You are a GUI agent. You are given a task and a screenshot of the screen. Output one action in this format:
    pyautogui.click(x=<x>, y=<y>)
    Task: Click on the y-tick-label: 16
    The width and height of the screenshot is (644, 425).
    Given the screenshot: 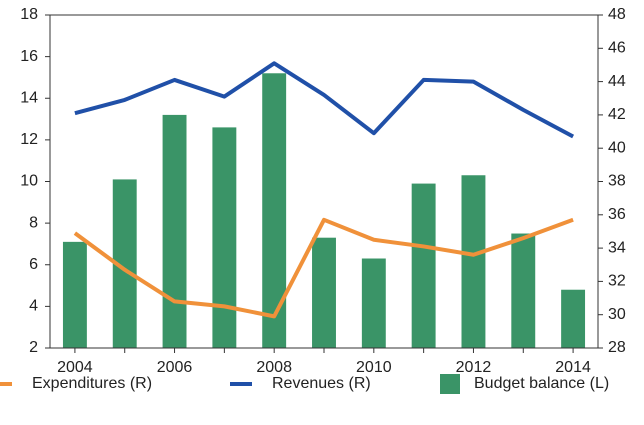 What is the action you would take?
    pyautogui.click(x=29, y=56)
    